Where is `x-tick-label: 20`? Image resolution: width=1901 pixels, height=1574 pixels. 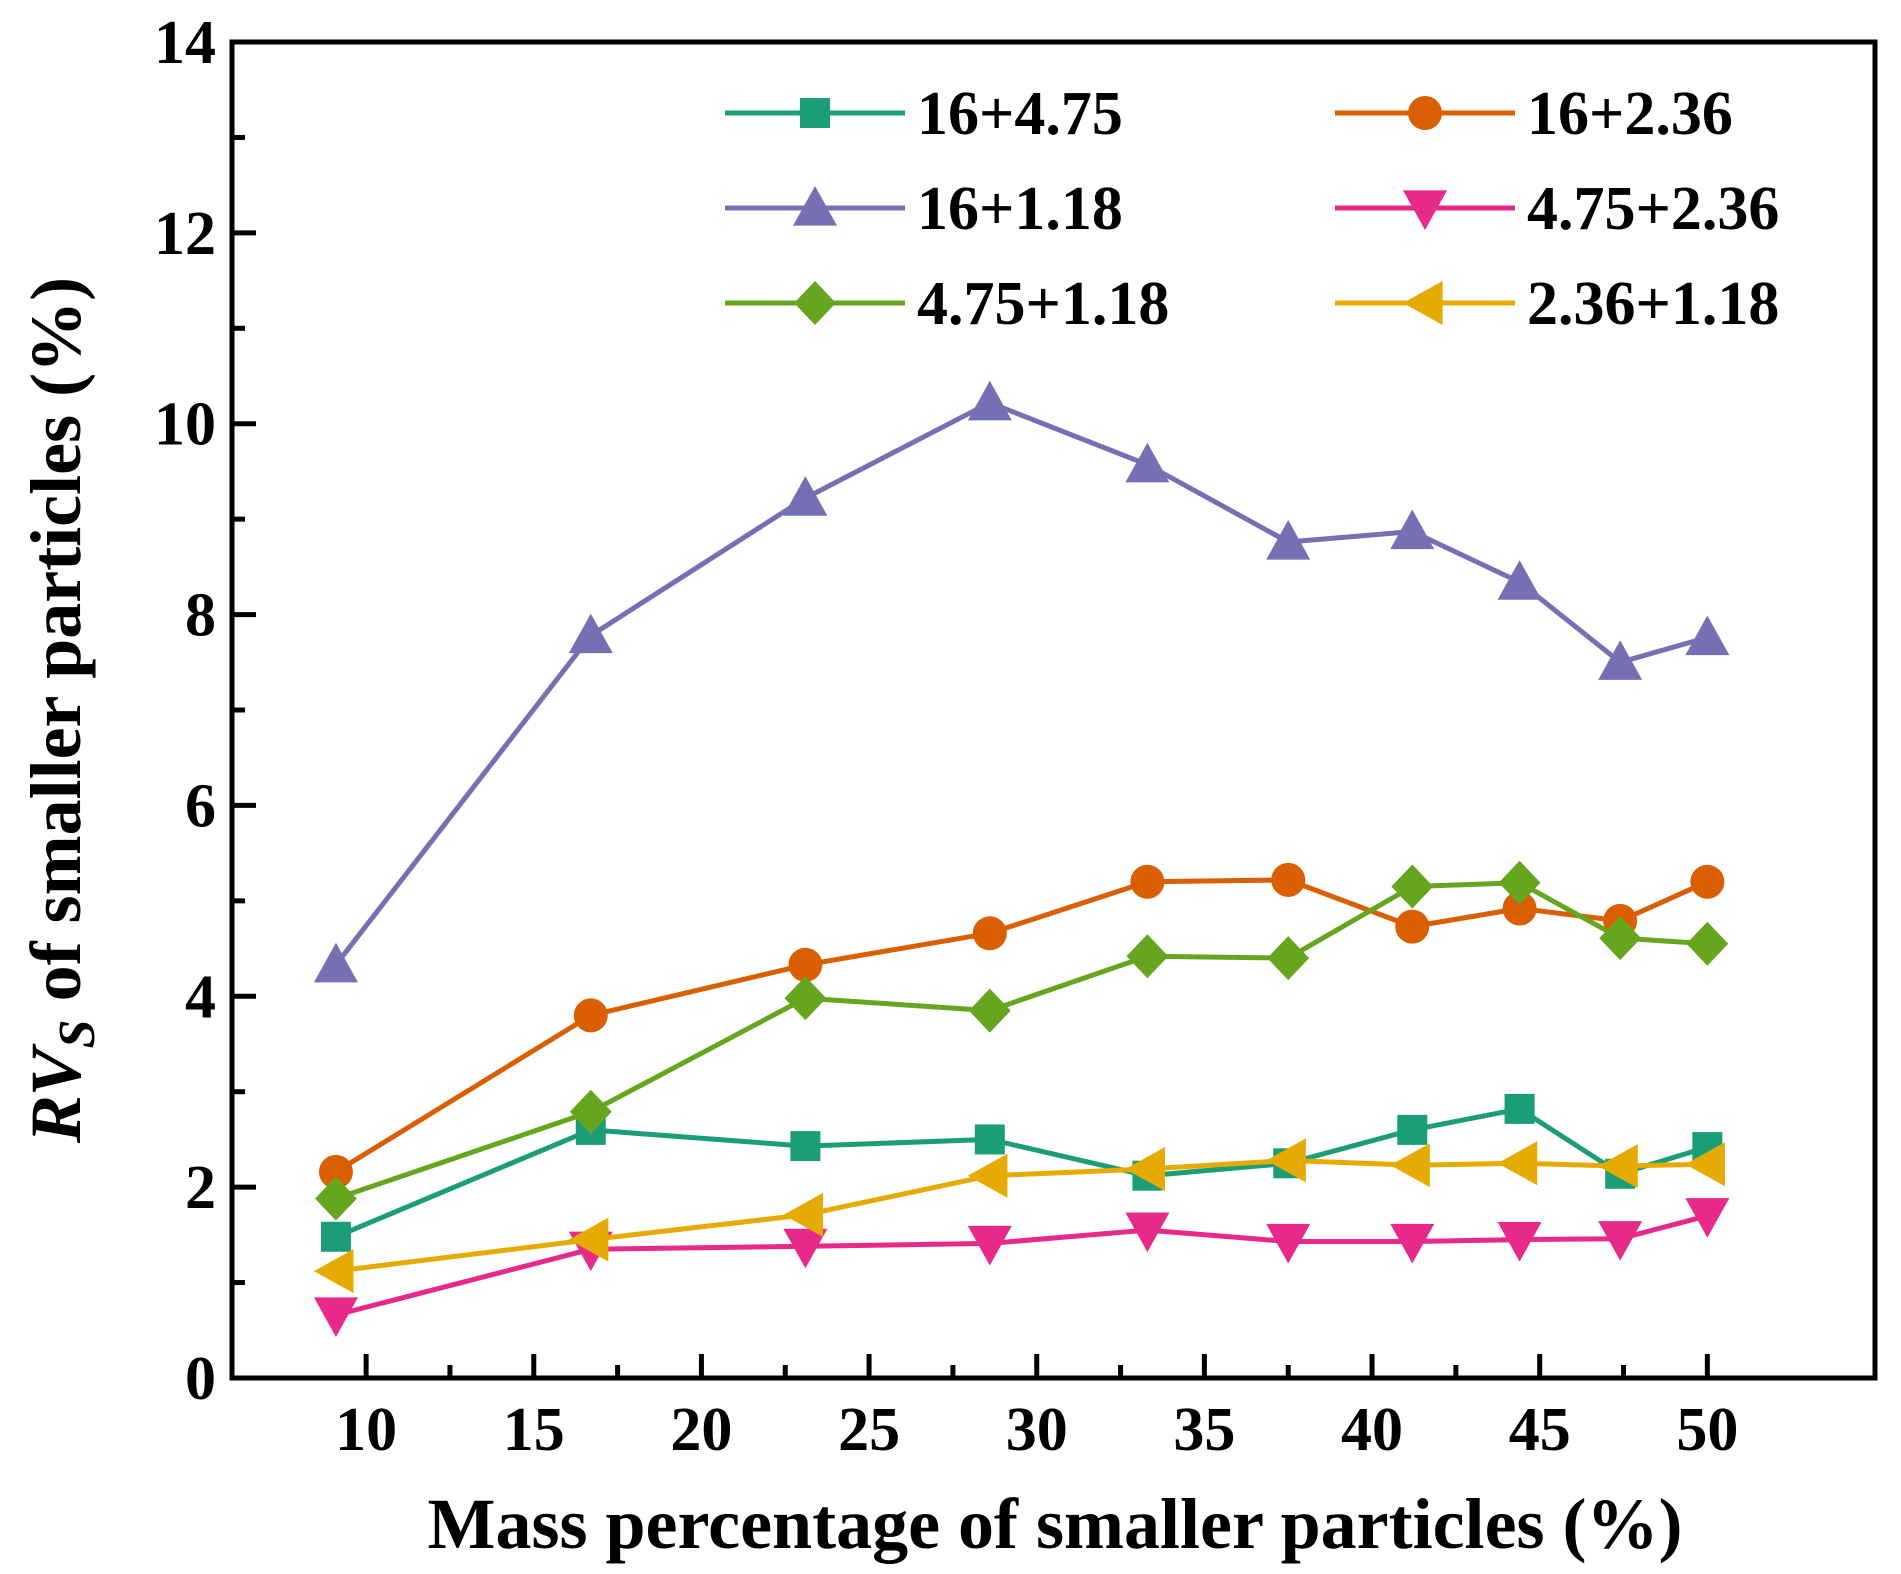
x-tick-label: 20 is located at coordinates (701, 1430).